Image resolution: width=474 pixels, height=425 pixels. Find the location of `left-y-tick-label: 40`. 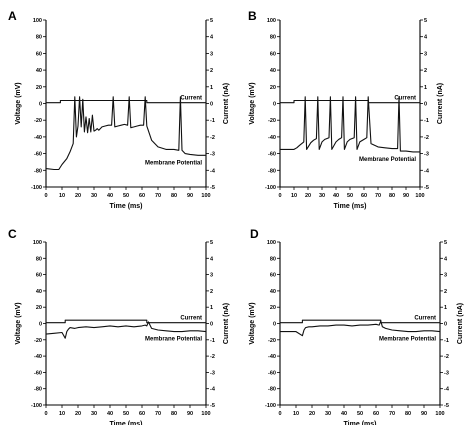

left-y-tick-label: 40 is located at coordinates (39, 292).